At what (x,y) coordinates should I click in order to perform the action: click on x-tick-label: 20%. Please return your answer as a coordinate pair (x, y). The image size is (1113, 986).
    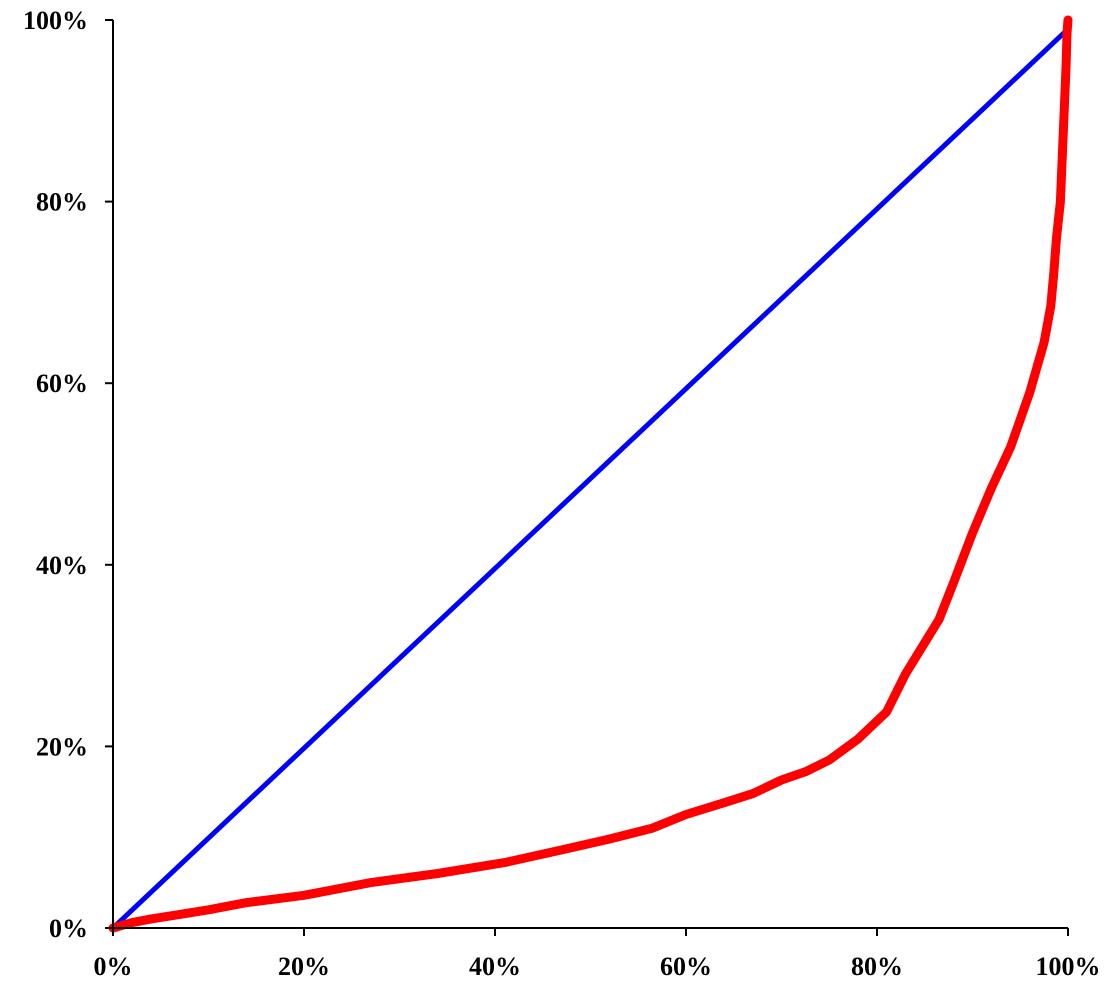
    Looking at the image, I should click on (304, 966).